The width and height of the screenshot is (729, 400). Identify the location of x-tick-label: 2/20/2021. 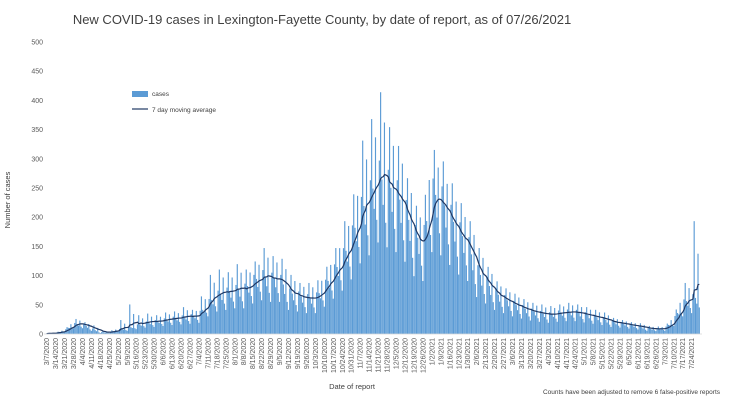
(495, 353).